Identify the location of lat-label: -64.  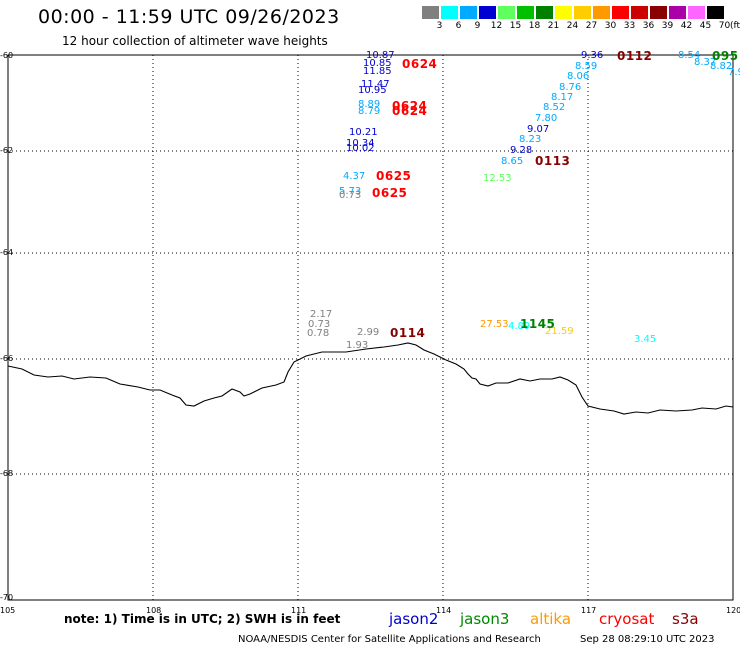
(7, 252).